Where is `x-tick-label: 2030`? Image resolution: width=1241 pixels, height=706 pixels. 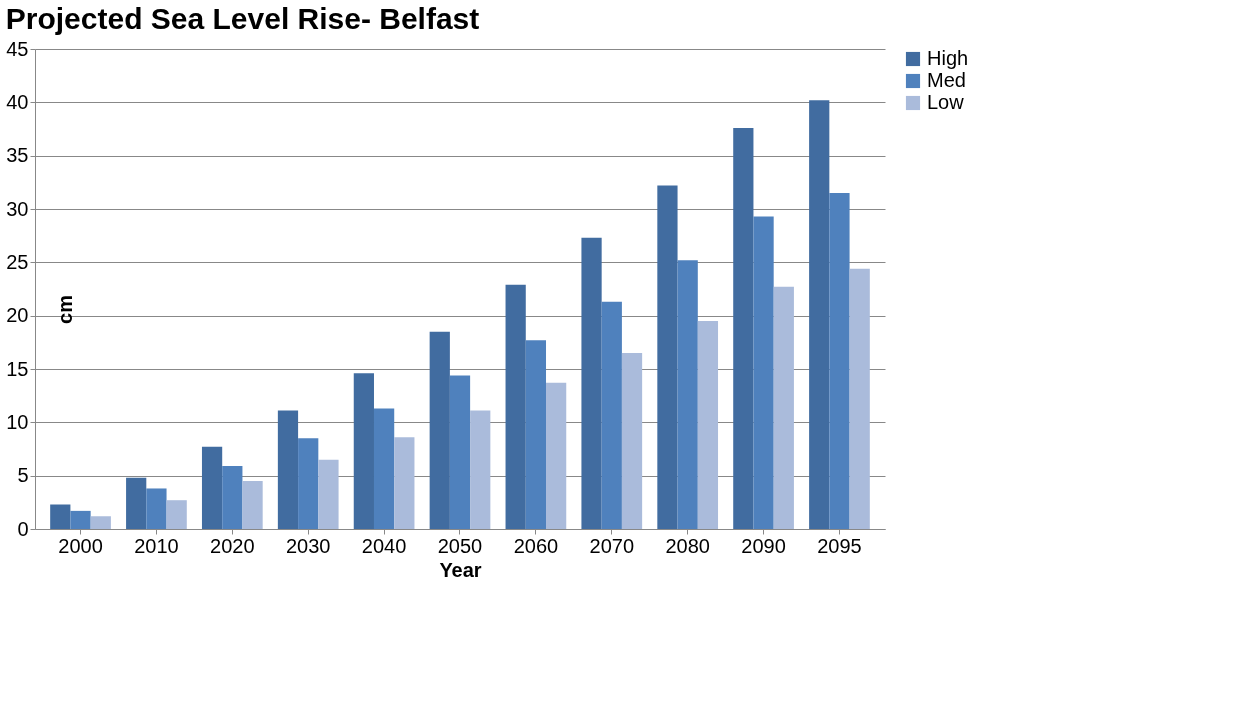
x-tick-label: 2030 is located at coordinates (308, 545).